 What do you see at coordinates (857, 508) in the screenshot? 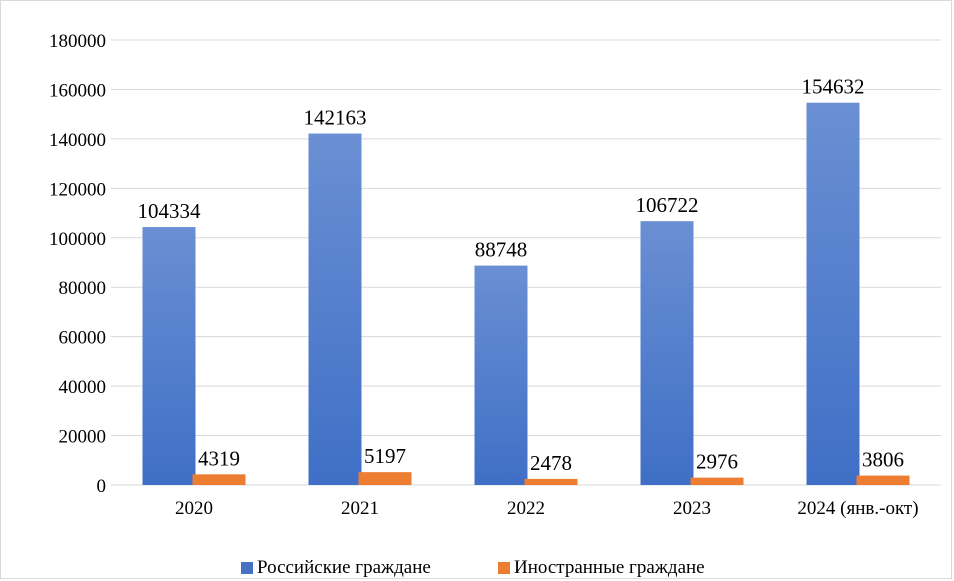
I see `x-tick-label: 2024 (янв.-окт)` at bounding box center [857, 508].